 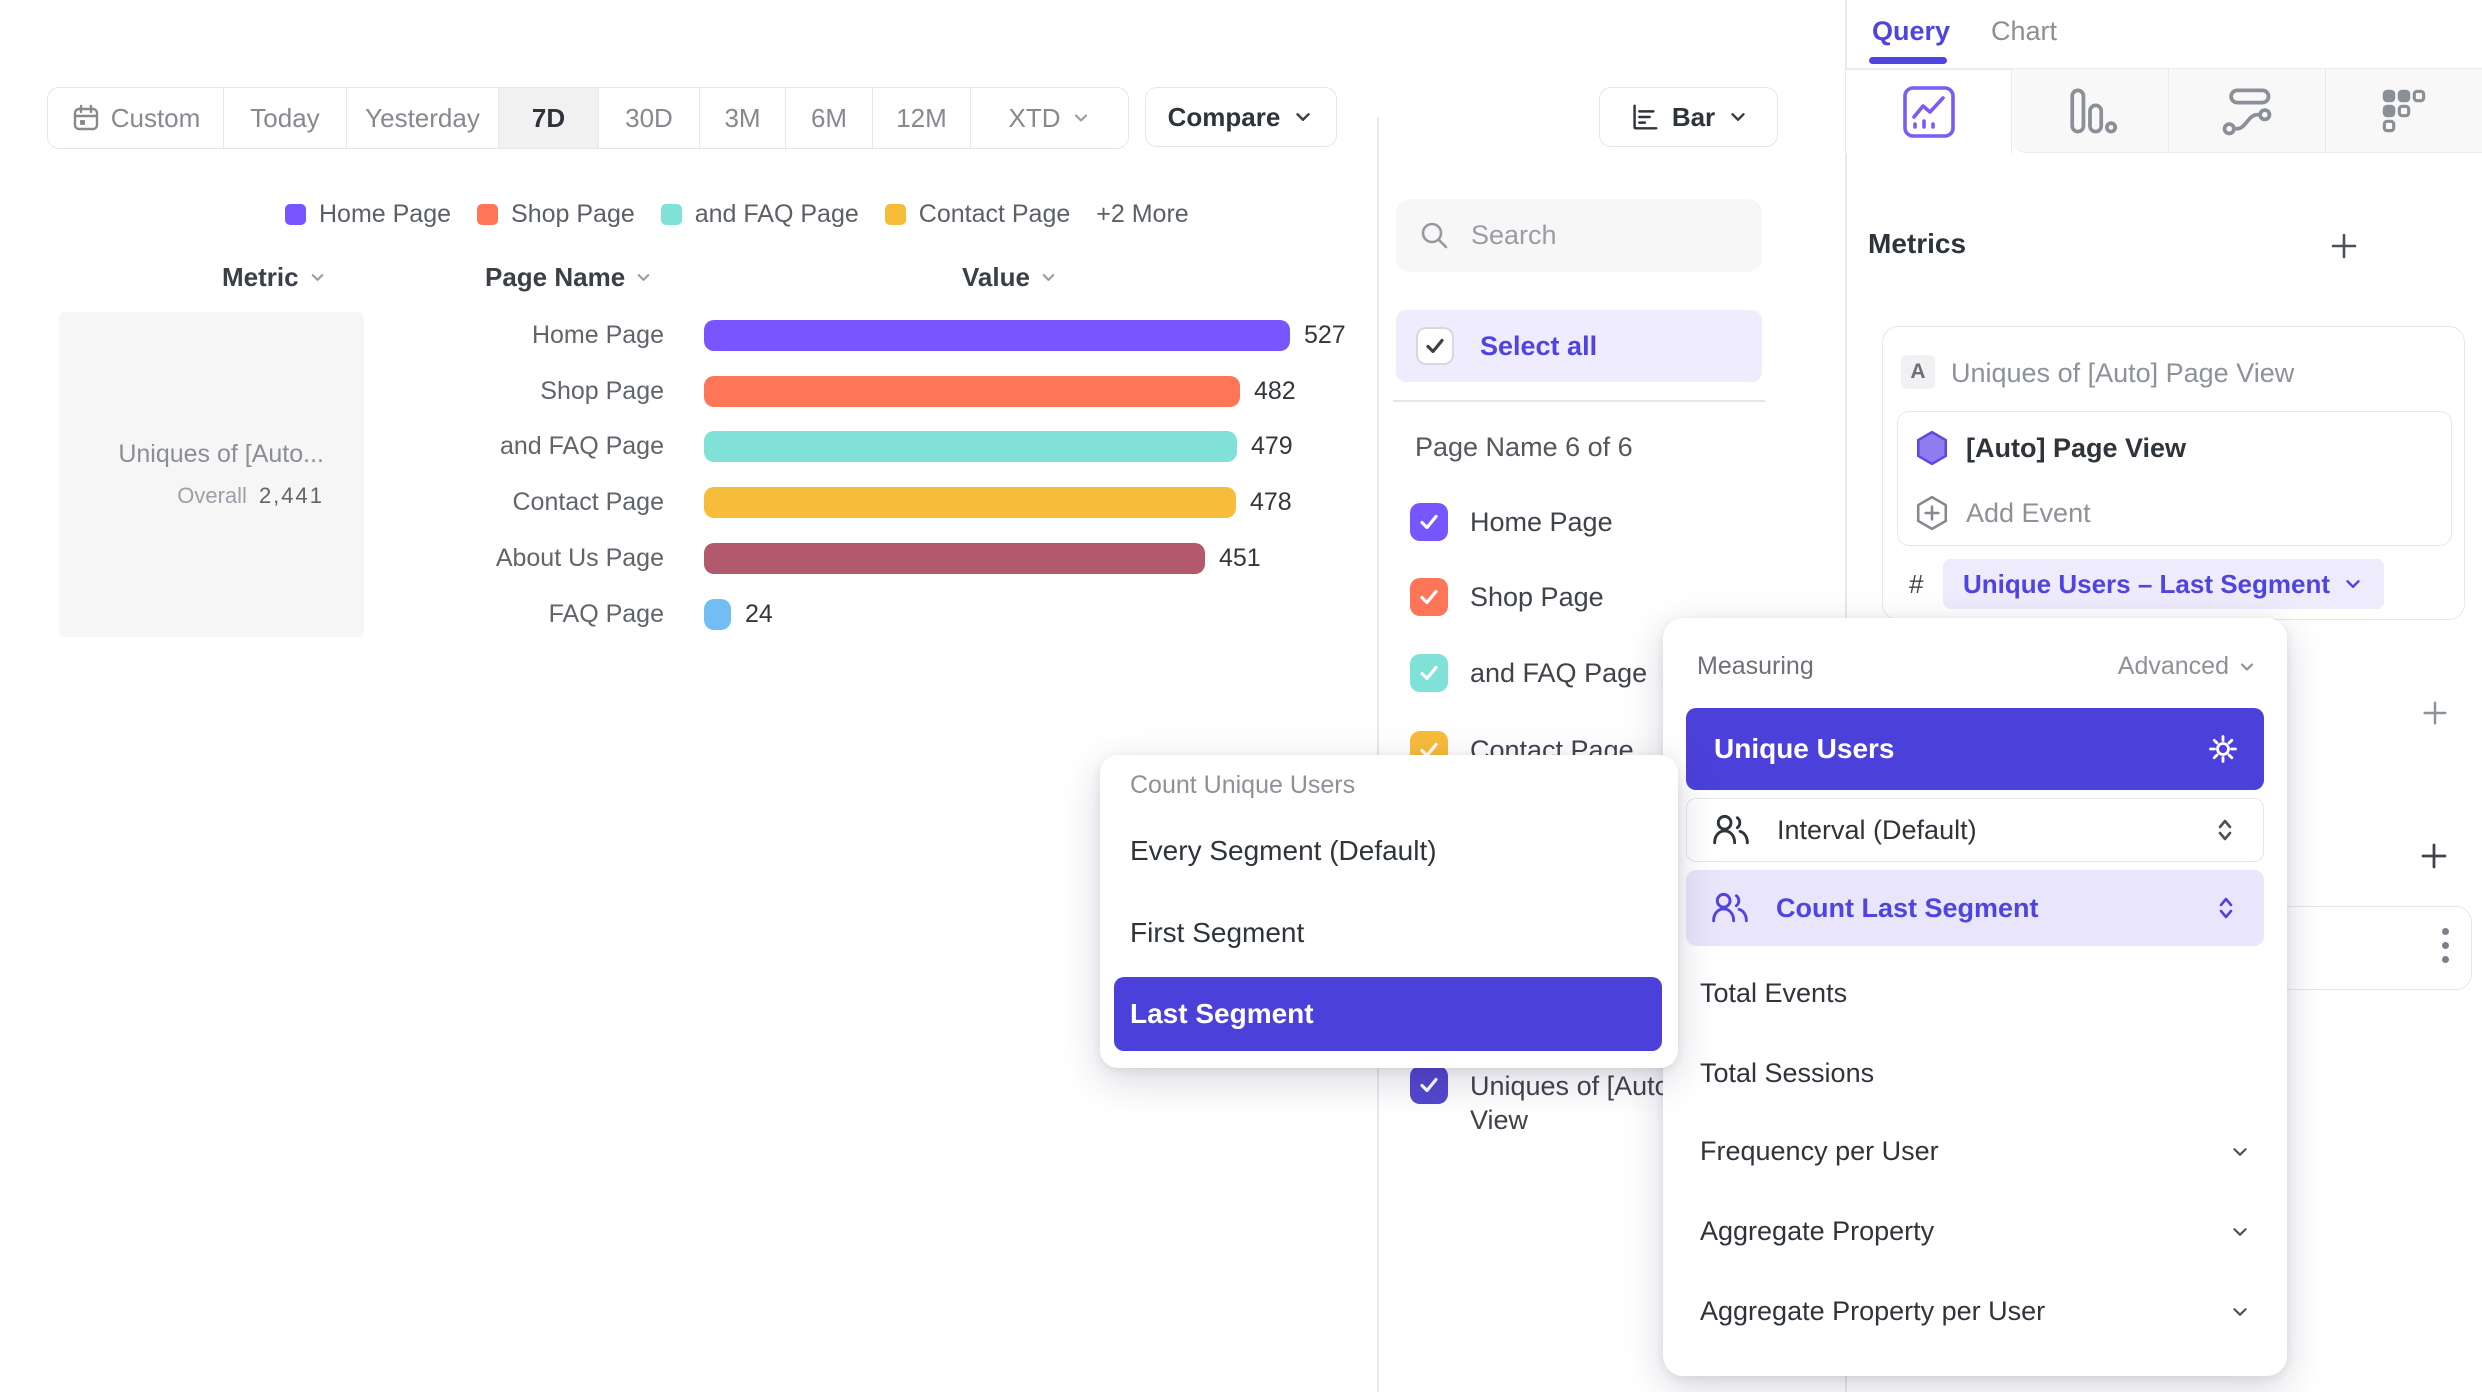 What do you see at coordinates (556, 214) in the screenshot?
I see `legend-item: Shop Page` at bounding box center [556, 214].